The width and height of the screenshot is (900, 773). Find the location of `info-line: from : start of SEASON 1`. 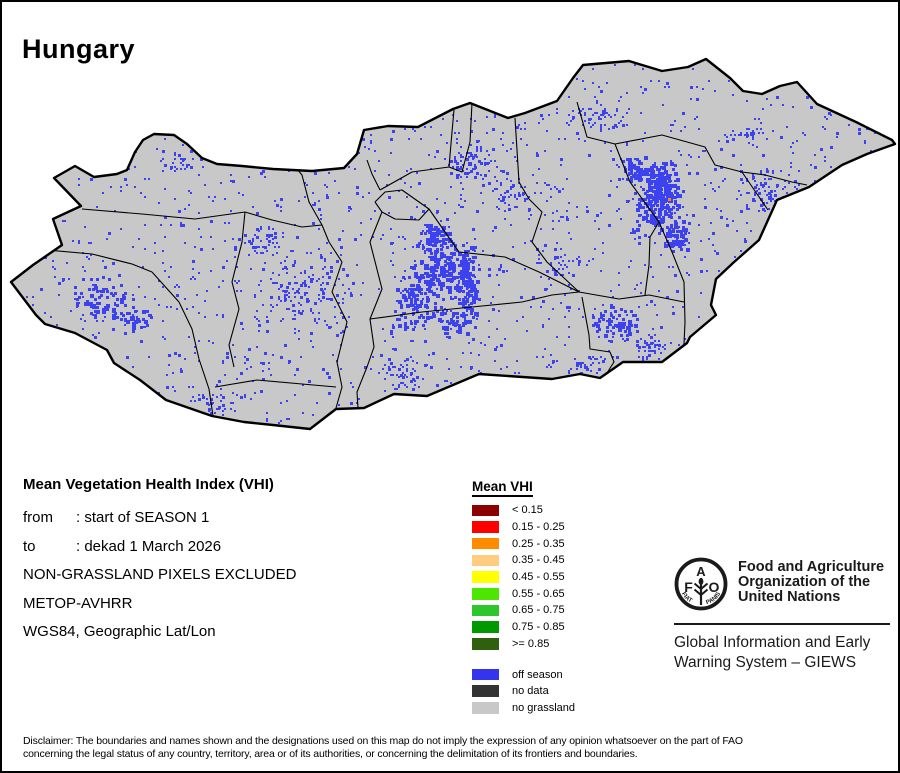

info-line: from : start of SEASON 1 is located at coordinates (243, 523).